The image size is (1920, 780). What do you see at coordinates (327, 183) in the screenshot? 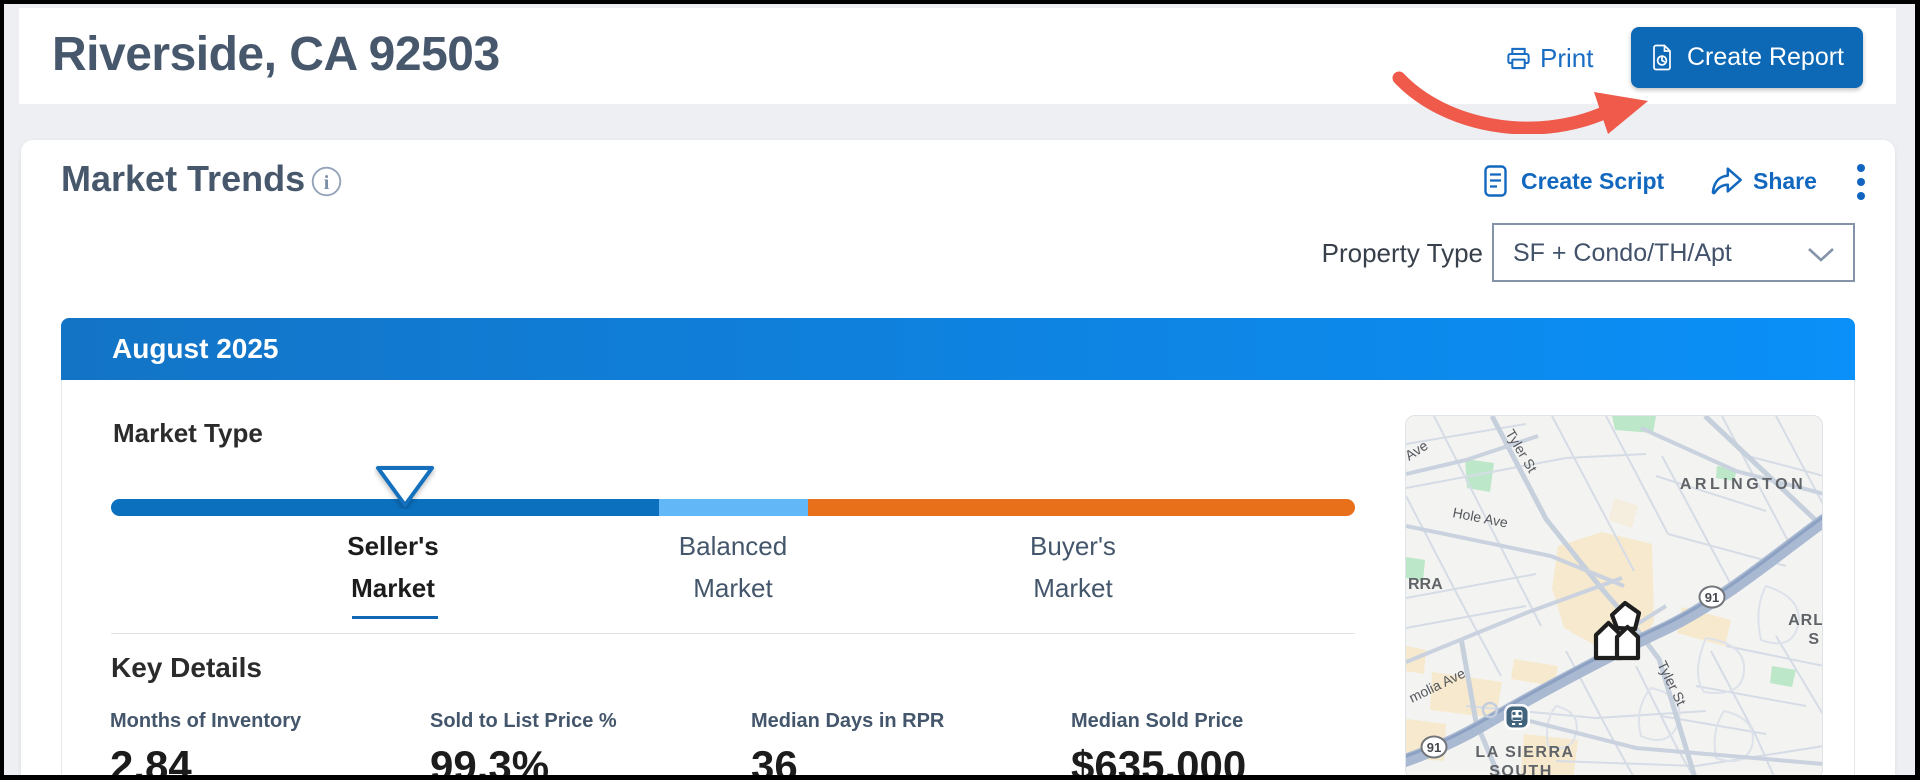
I see `svg-text: i` at bounding box center [327, 183].